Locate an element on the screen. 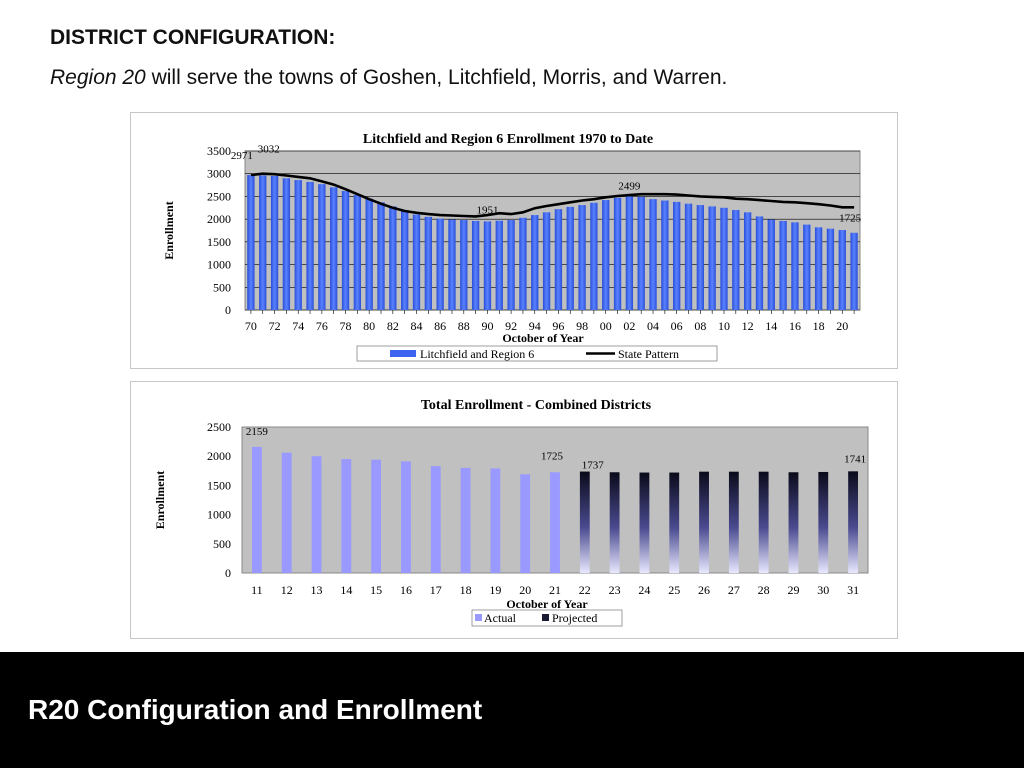 The height and width of the screenshot is (768, 1024). chart-title: Total Enrollment - Combined Districts is located at coordinates (536, 405).